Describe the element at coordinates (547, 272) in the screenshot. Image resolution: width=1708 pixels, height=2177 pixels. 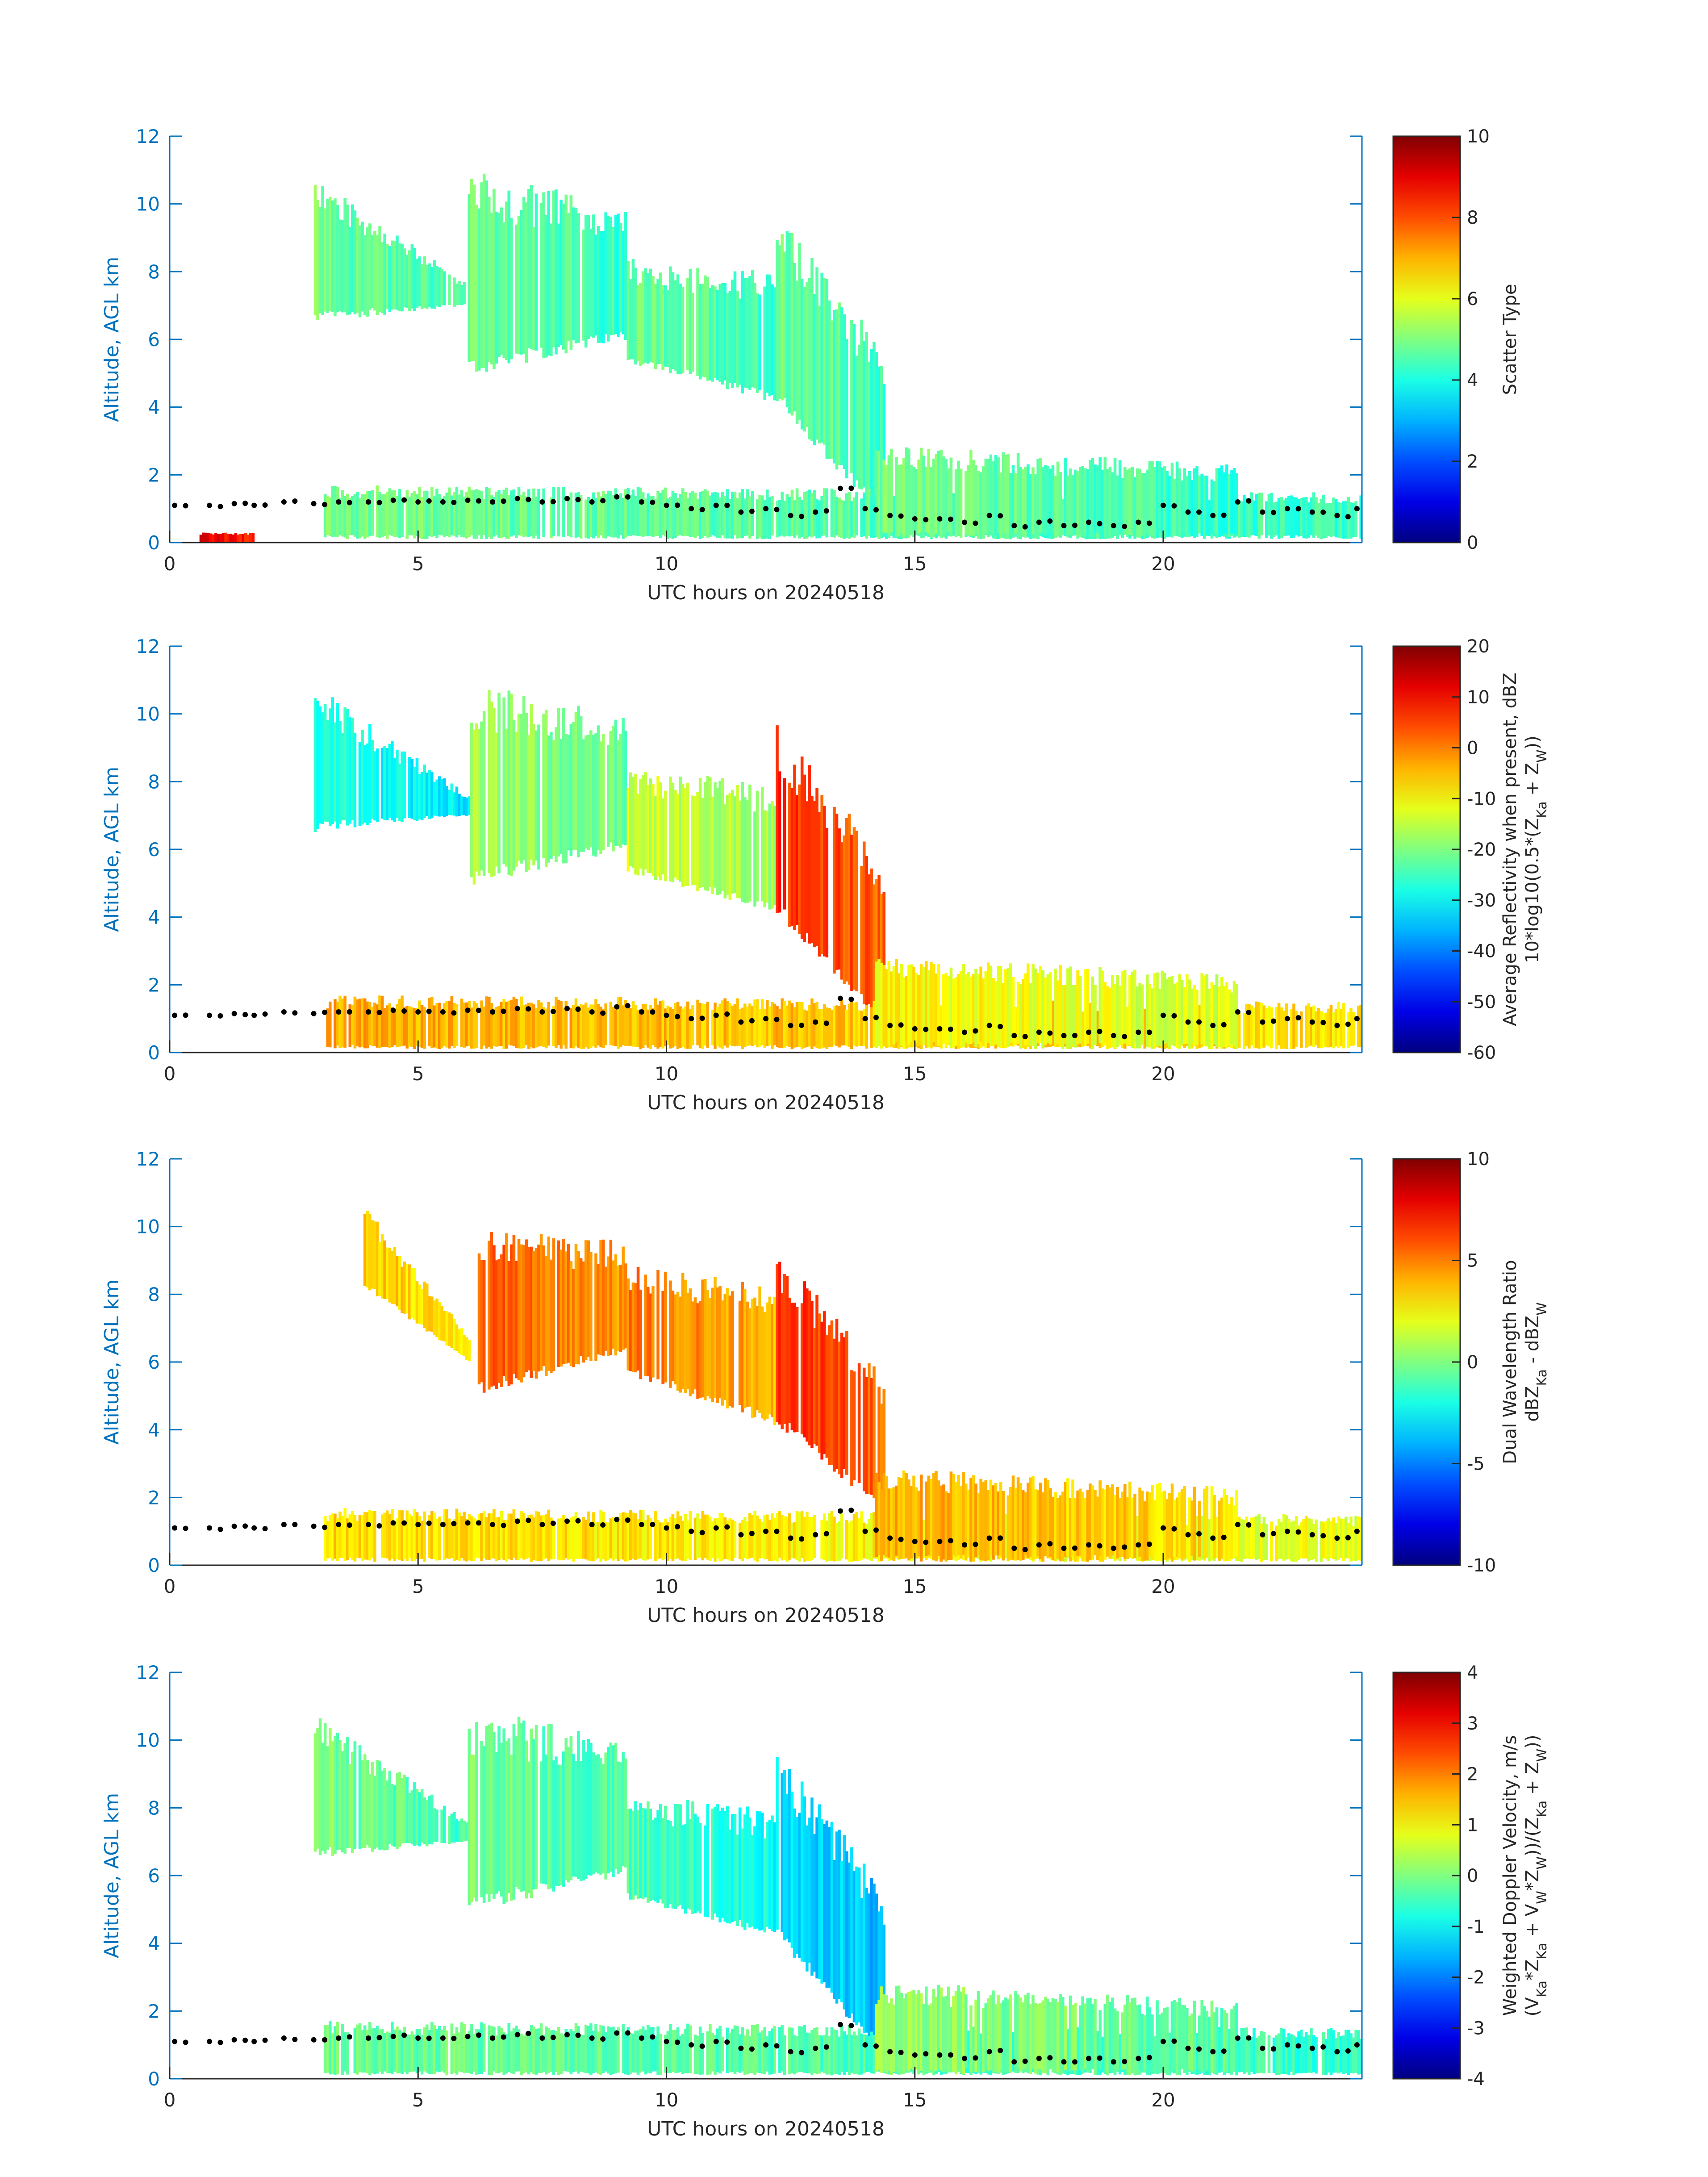
I see `cloud-region-cirrus-main` at that location.